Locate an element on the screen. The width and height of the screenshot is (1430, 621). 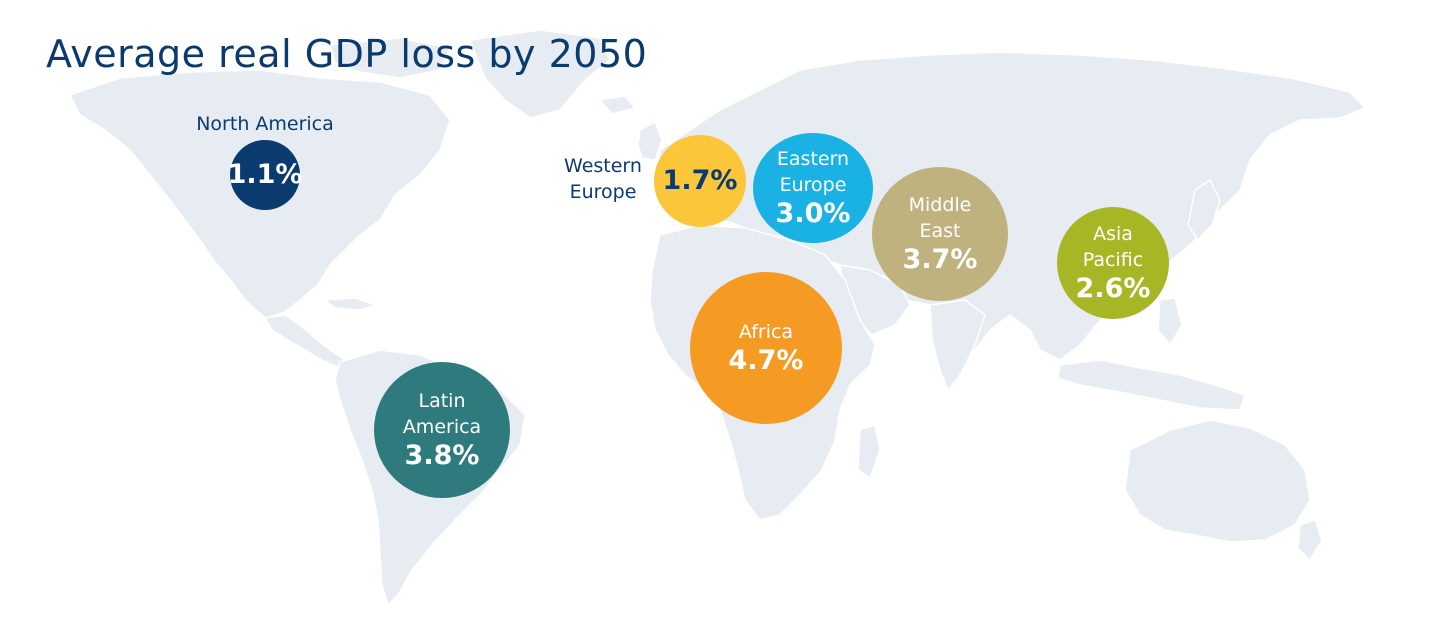
latin-america-name: Latin America is located at coordinates (442, 414).